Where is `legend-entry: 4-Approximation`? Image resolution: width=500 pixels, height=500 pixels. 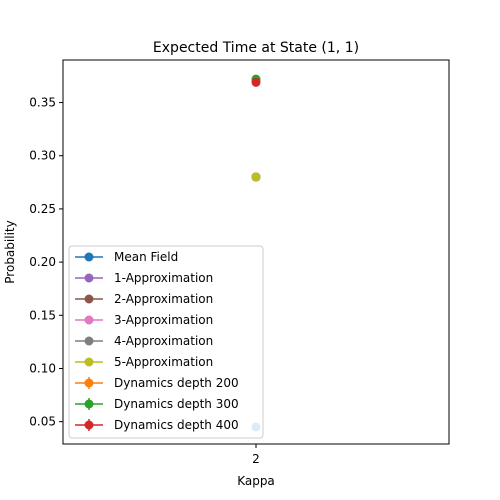 legend-entry: 4-Approximation is located at coordinates (144, 341).